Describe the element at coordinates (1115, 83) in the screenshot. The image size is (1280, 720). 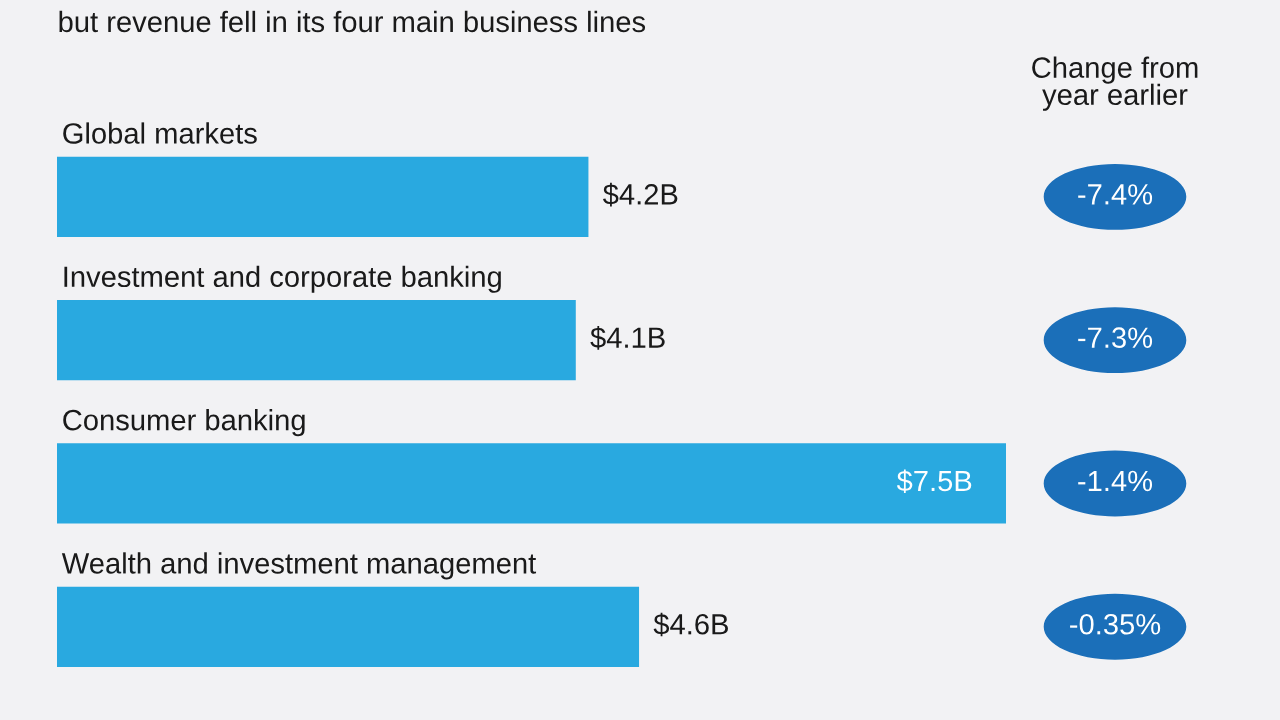
I see `text: Change from year earlier` at that location.